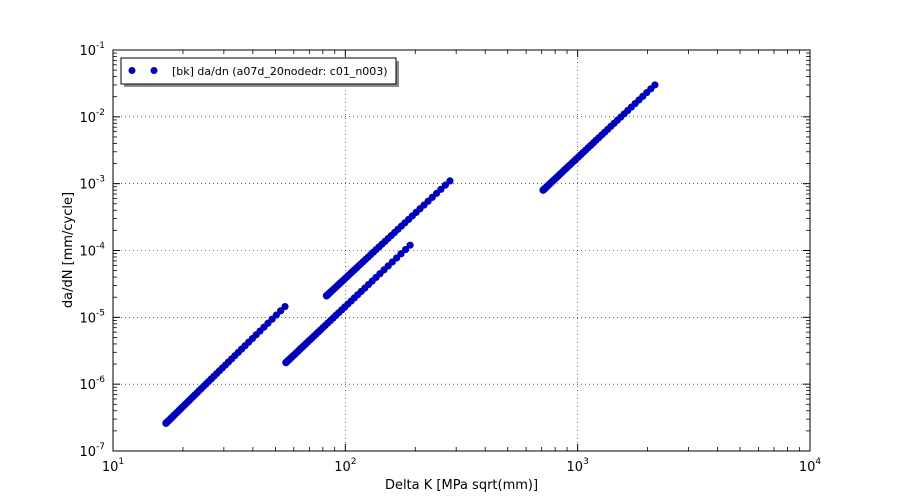 This screenshot has height=500, width=900. I want to click on y-tick-label: 10⁻², so click(92, 117).